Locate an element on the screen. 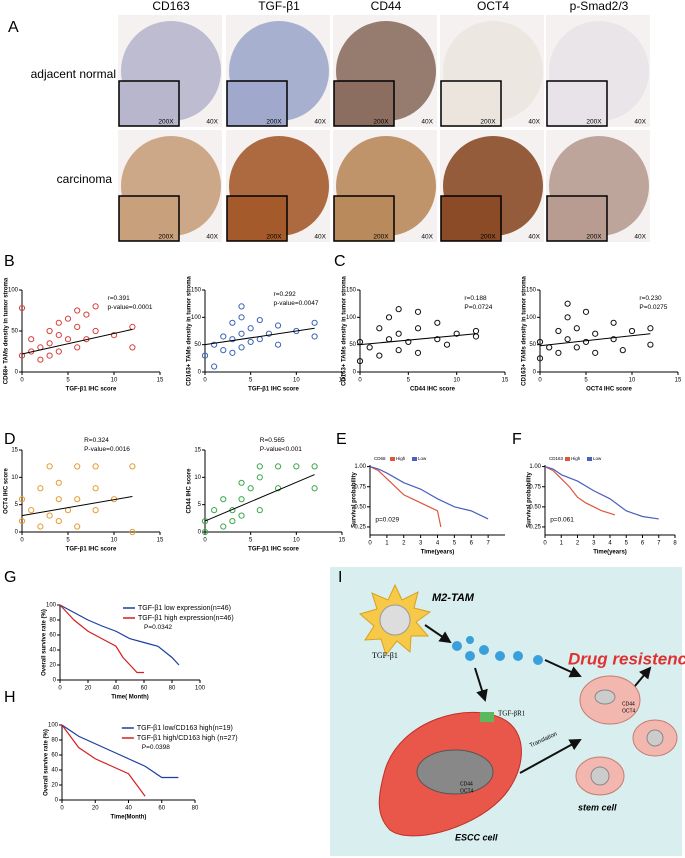 This screenshot has height=858, width=685. diagram-label: ESCC cell is located at coordinates (476, 837).